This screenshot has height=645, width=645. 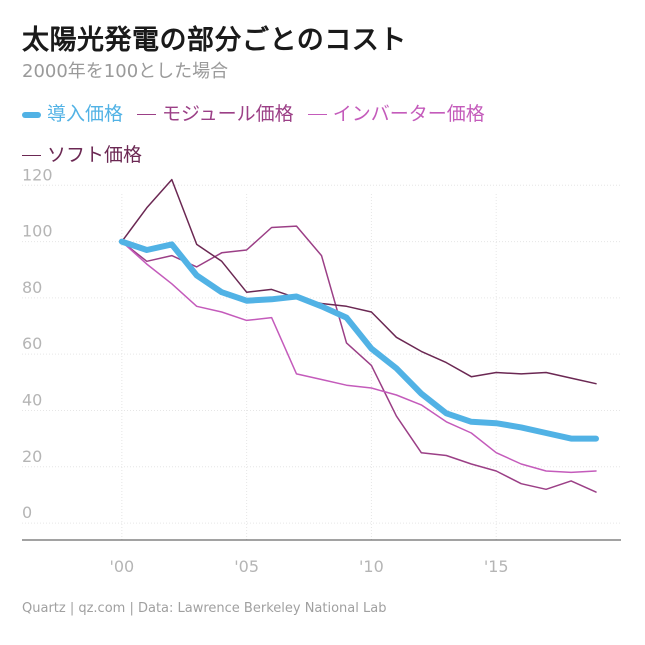 What do you see at coordinates (27, 512) in the screenshot?
I see `y-tick-label: 0` at bounding box center [27, 512].